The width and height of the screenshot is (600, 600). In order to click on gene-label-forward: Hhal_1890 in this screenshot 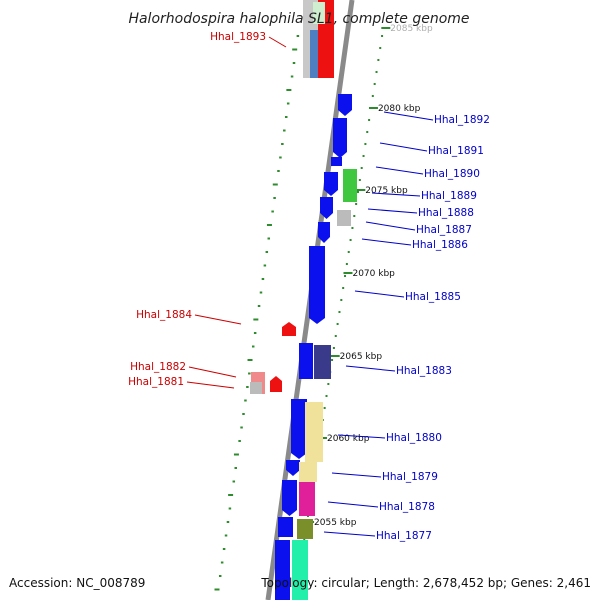, I will do `click(452, 174)`.